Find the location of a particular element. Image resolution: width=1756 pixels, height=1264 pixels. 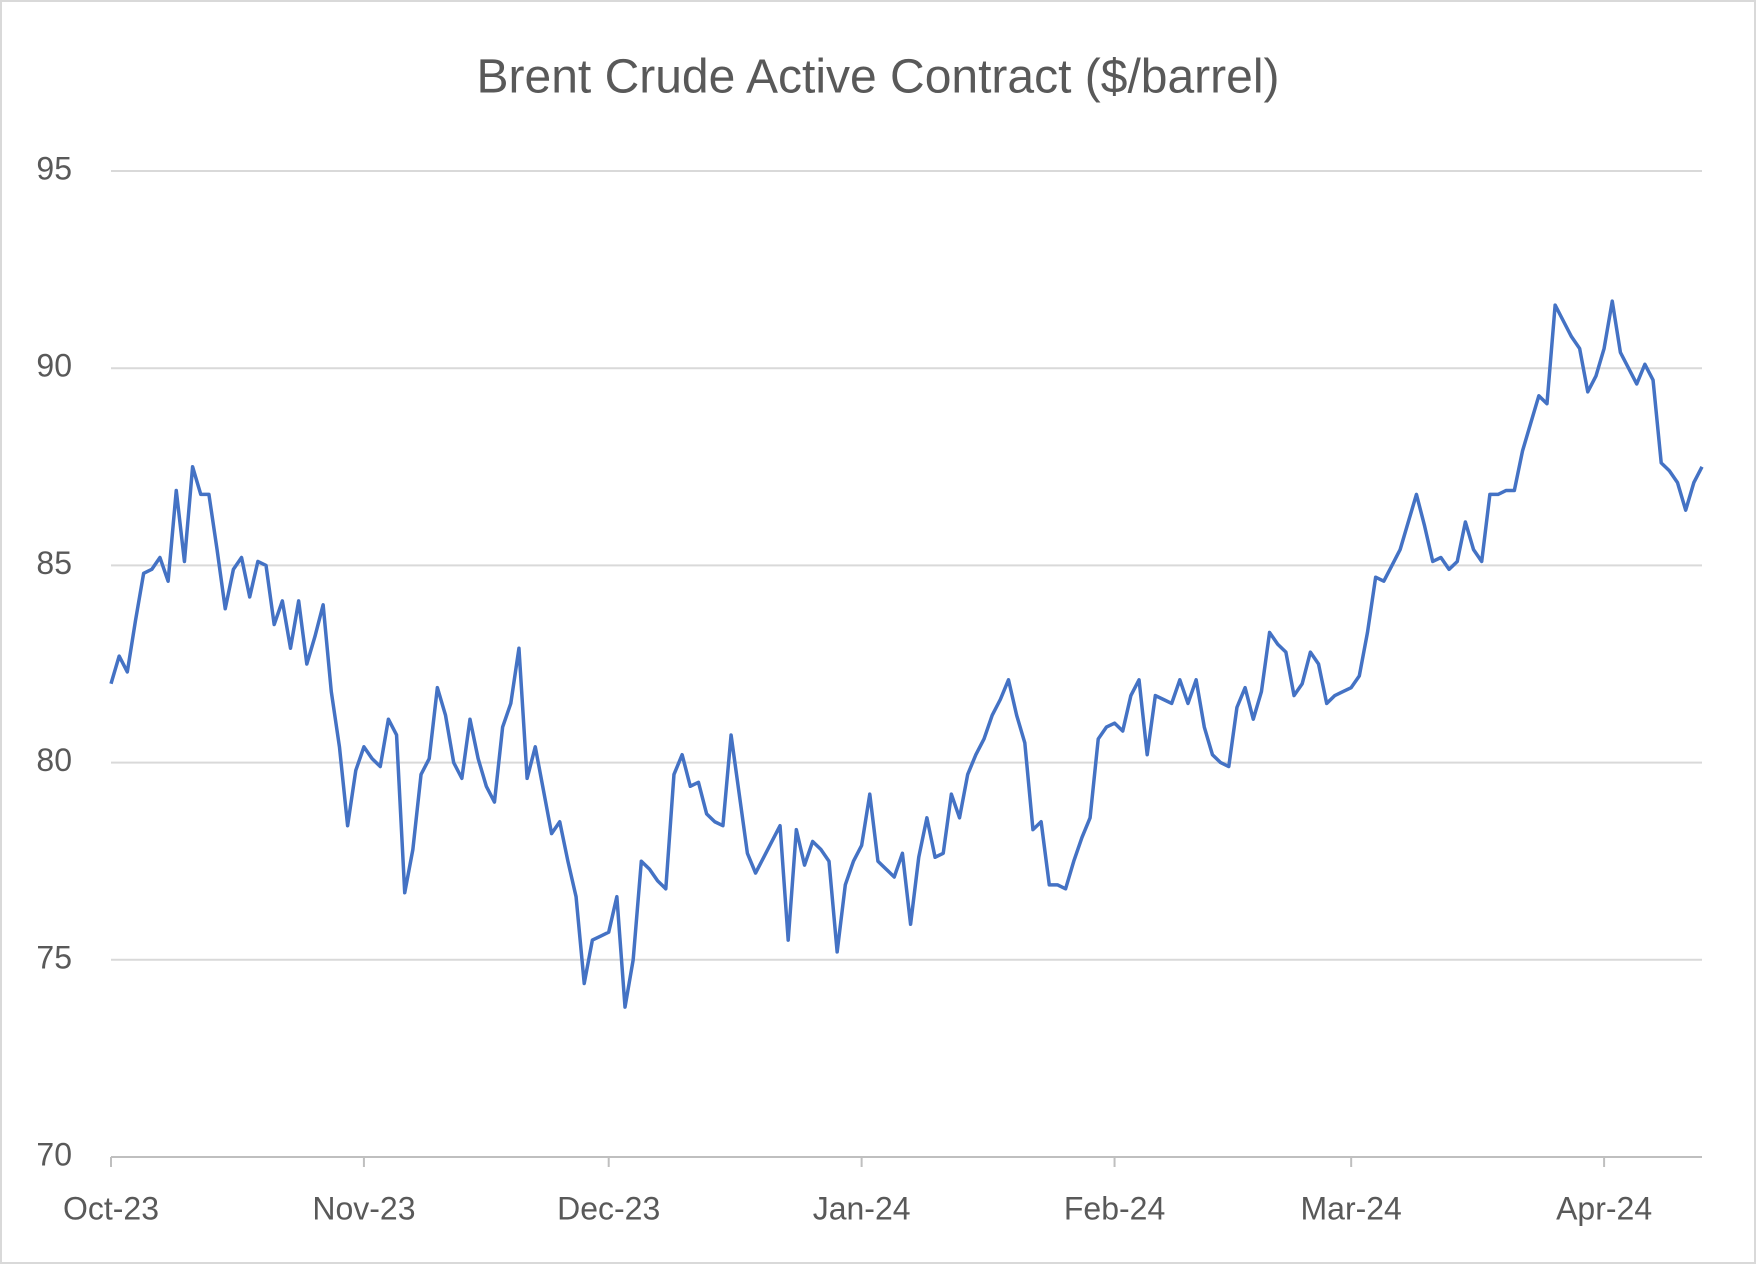

x-tick-label: Feb-24 is located at coordinates (1114, 1208).